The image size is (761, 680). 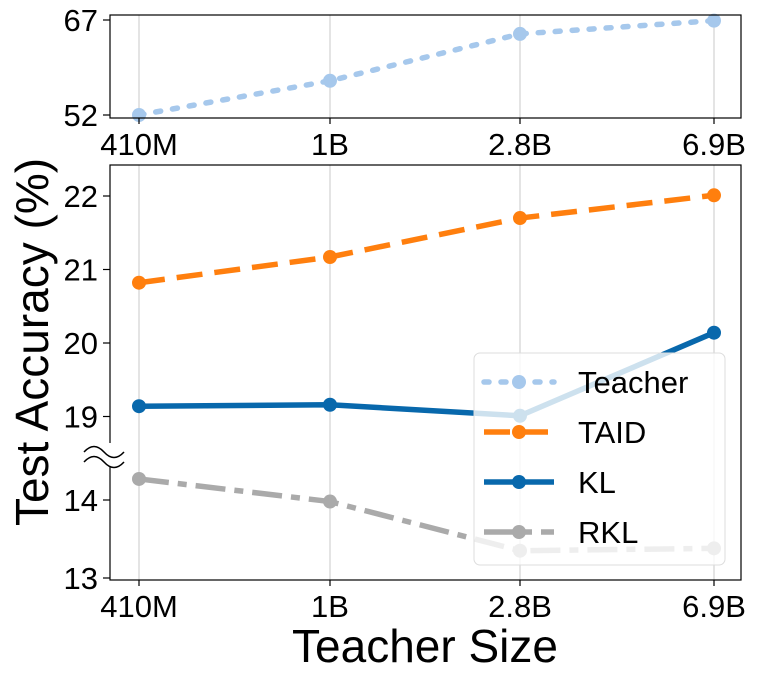 What do you see at coordinates (426, 239) in the screenshot?
I see `taid-series-line` at bounding box center [426, 239].